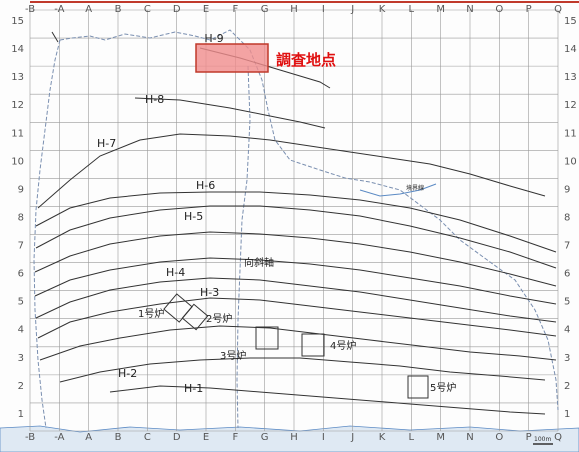 The height and width of the screenshot is (452, 579). I want to click on dashed-boundary-center, so click(243, 247).